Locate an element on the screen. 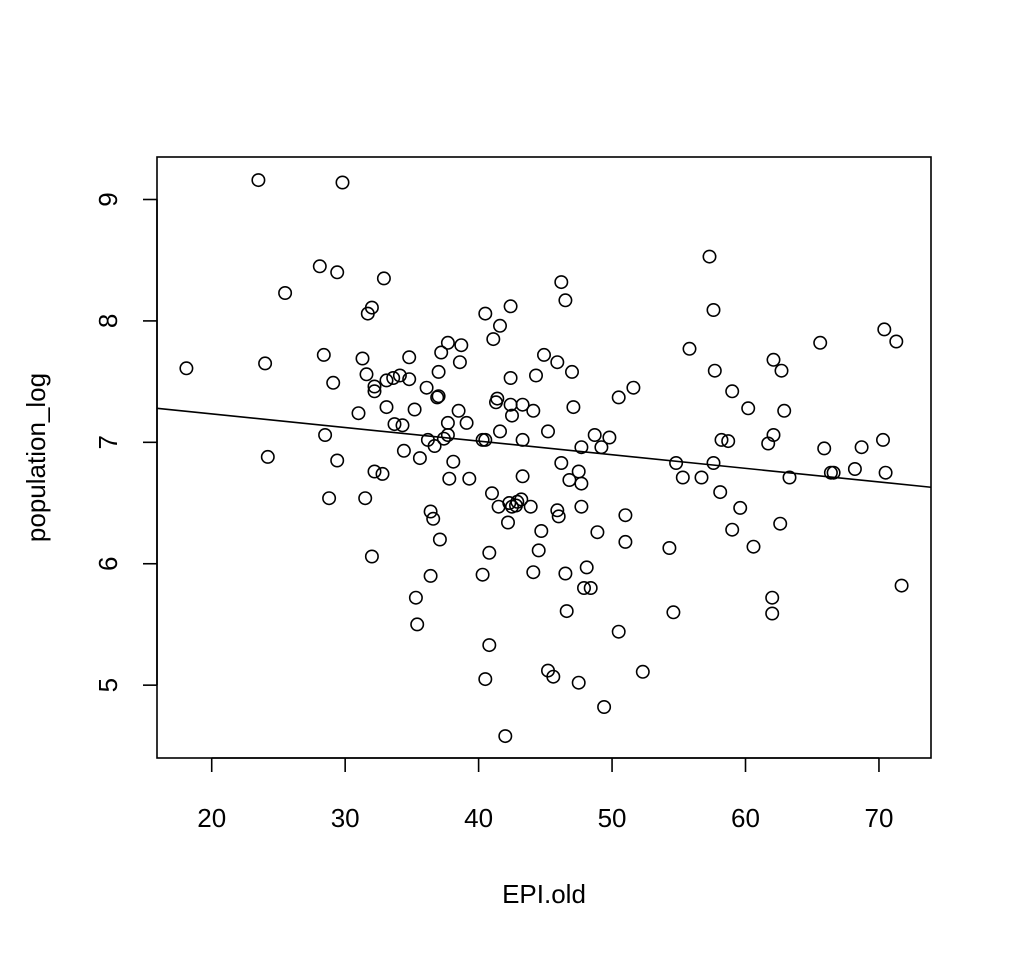  x-tick-label: 40 is located at coordinates (478, 818).